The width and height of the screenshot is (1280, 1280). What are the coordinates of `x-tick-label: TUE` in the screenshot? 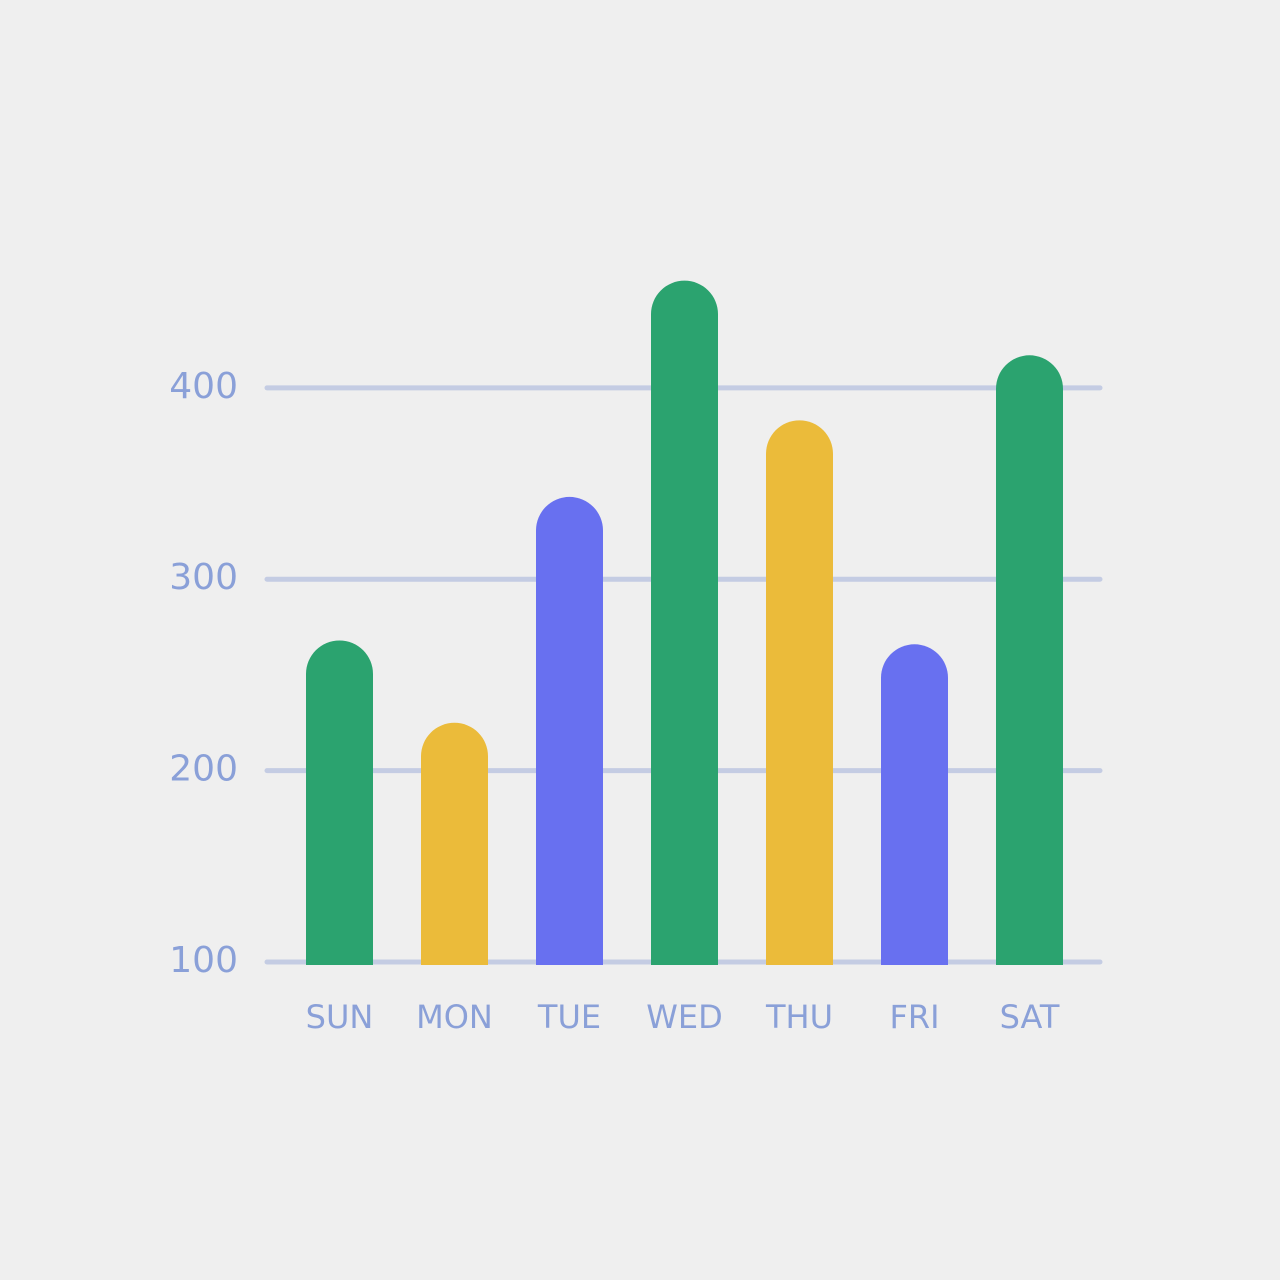 It's located at (569, 1017).